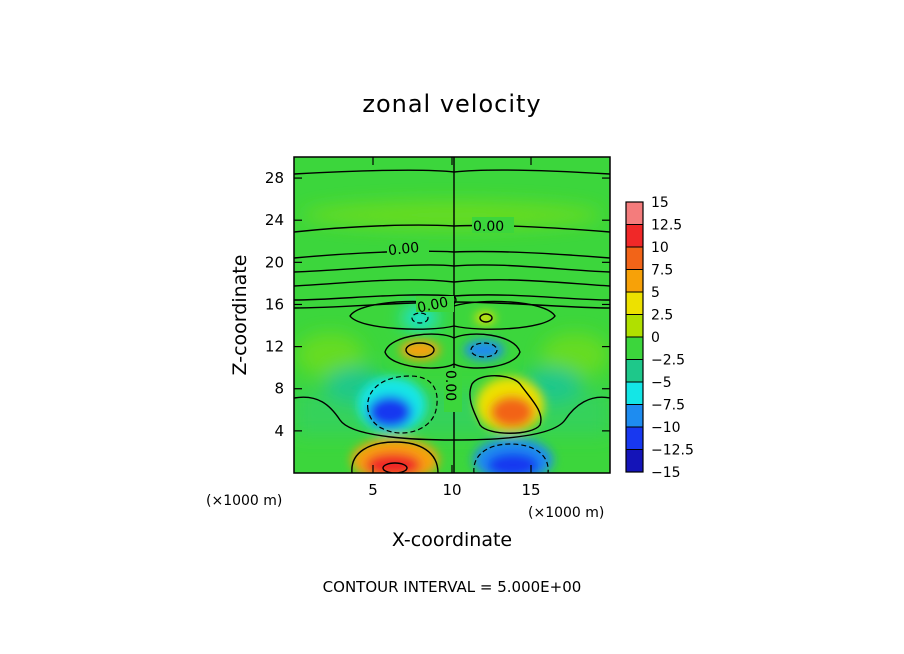 This screenshot has height=654, width=904. What do you see at coordinates (274, 178) in the screenshot?
I see `y-tick-label: 28` at bounding box center [274, 178].